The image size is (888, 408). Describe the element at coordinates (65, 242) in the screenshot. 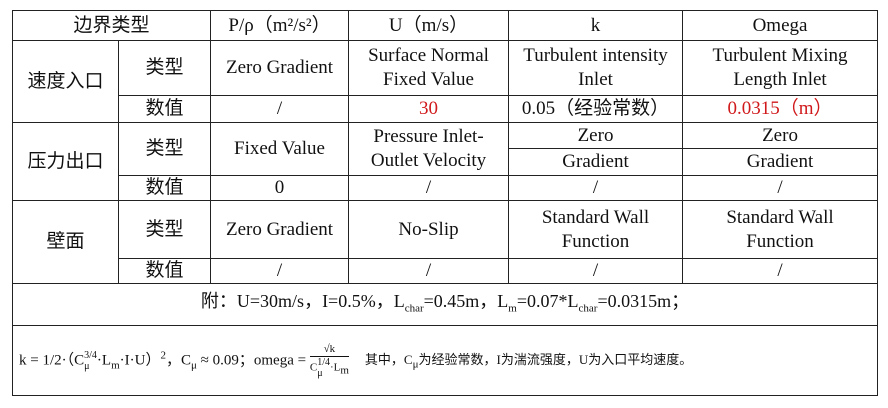

I see `group-name: 壁面` at that location.